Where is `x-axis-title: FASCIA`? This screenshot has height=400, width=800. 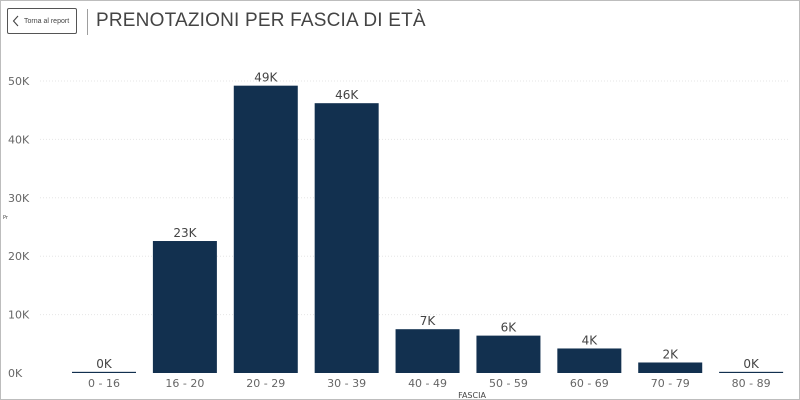
x-axis-title: FASCIA is located at coordinates (472, 395).